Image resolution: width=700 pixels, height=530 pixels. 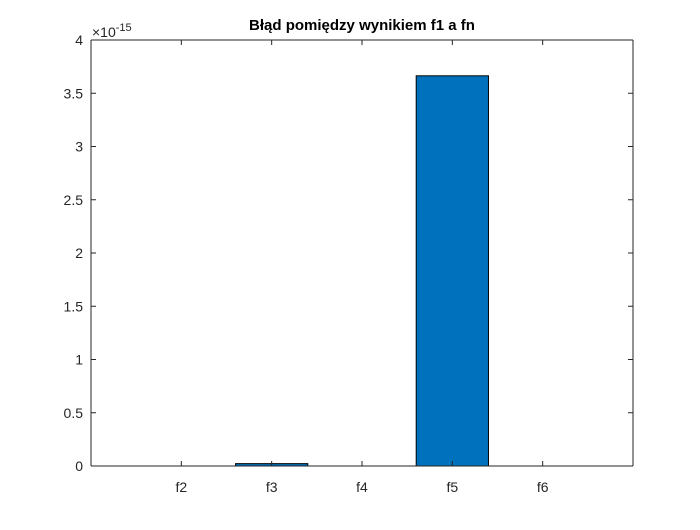 I want to click on x-tick-label-f3: f3, so click(x=272, y=487).